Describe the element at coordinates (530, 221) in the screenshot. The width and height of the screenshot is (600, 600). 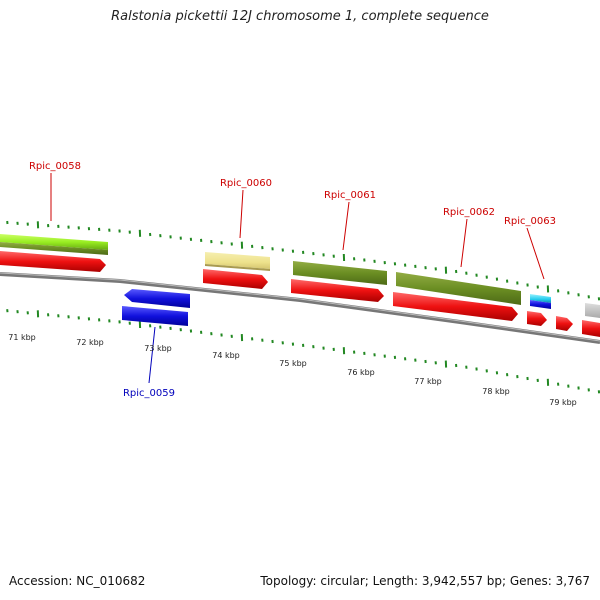
I see `gene-label-rpic-0063: Rpic_0063` at that location.